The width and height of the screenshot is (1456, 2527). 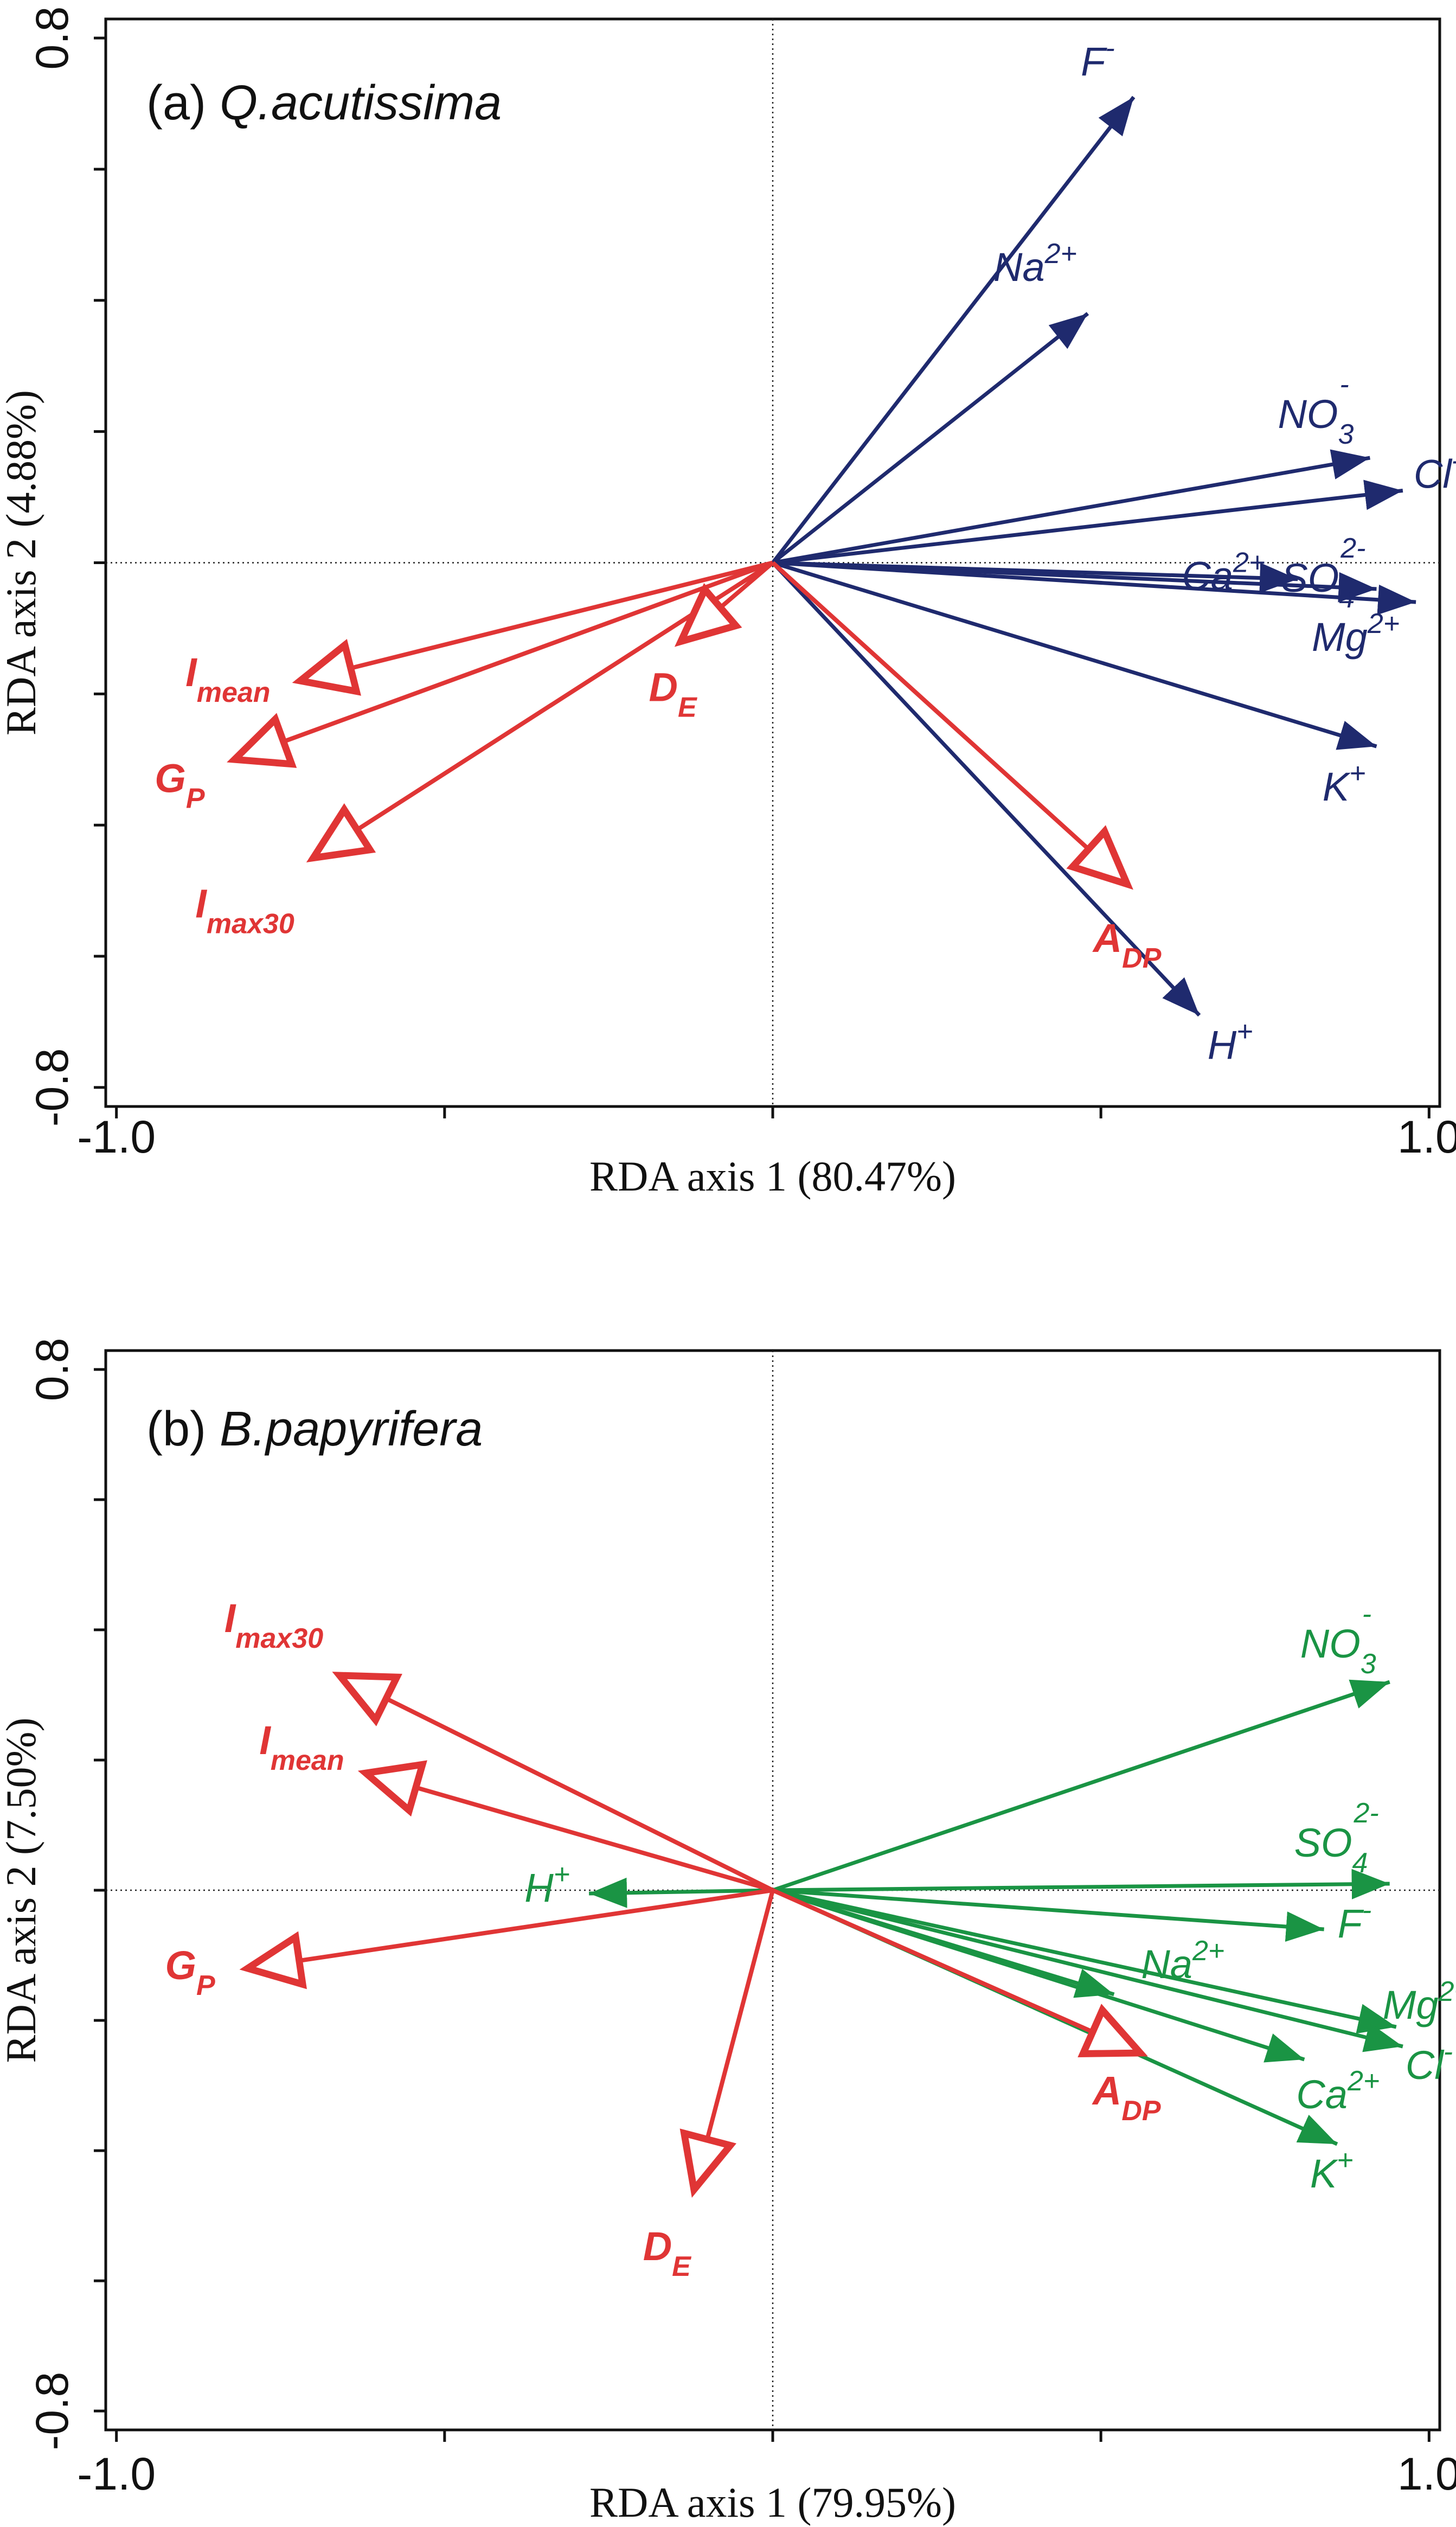 I want to click on panel-label: (b) B.papyrifera, so click(x=314, y=1429).